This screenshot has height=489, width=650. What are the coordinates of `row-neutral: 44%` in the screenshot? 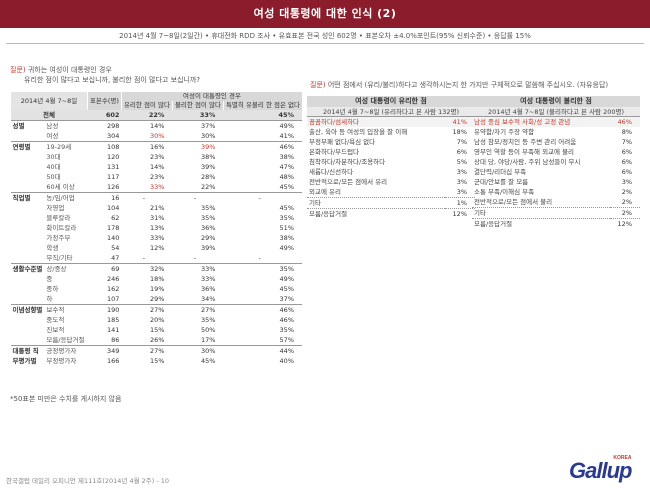 It's located at (262, 350).